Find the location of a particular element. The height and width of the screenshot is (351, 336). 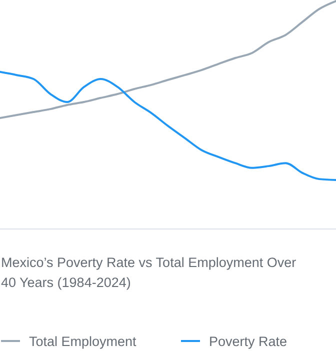

legend-label: Poverty Rate is located at coordinates (248, 341).